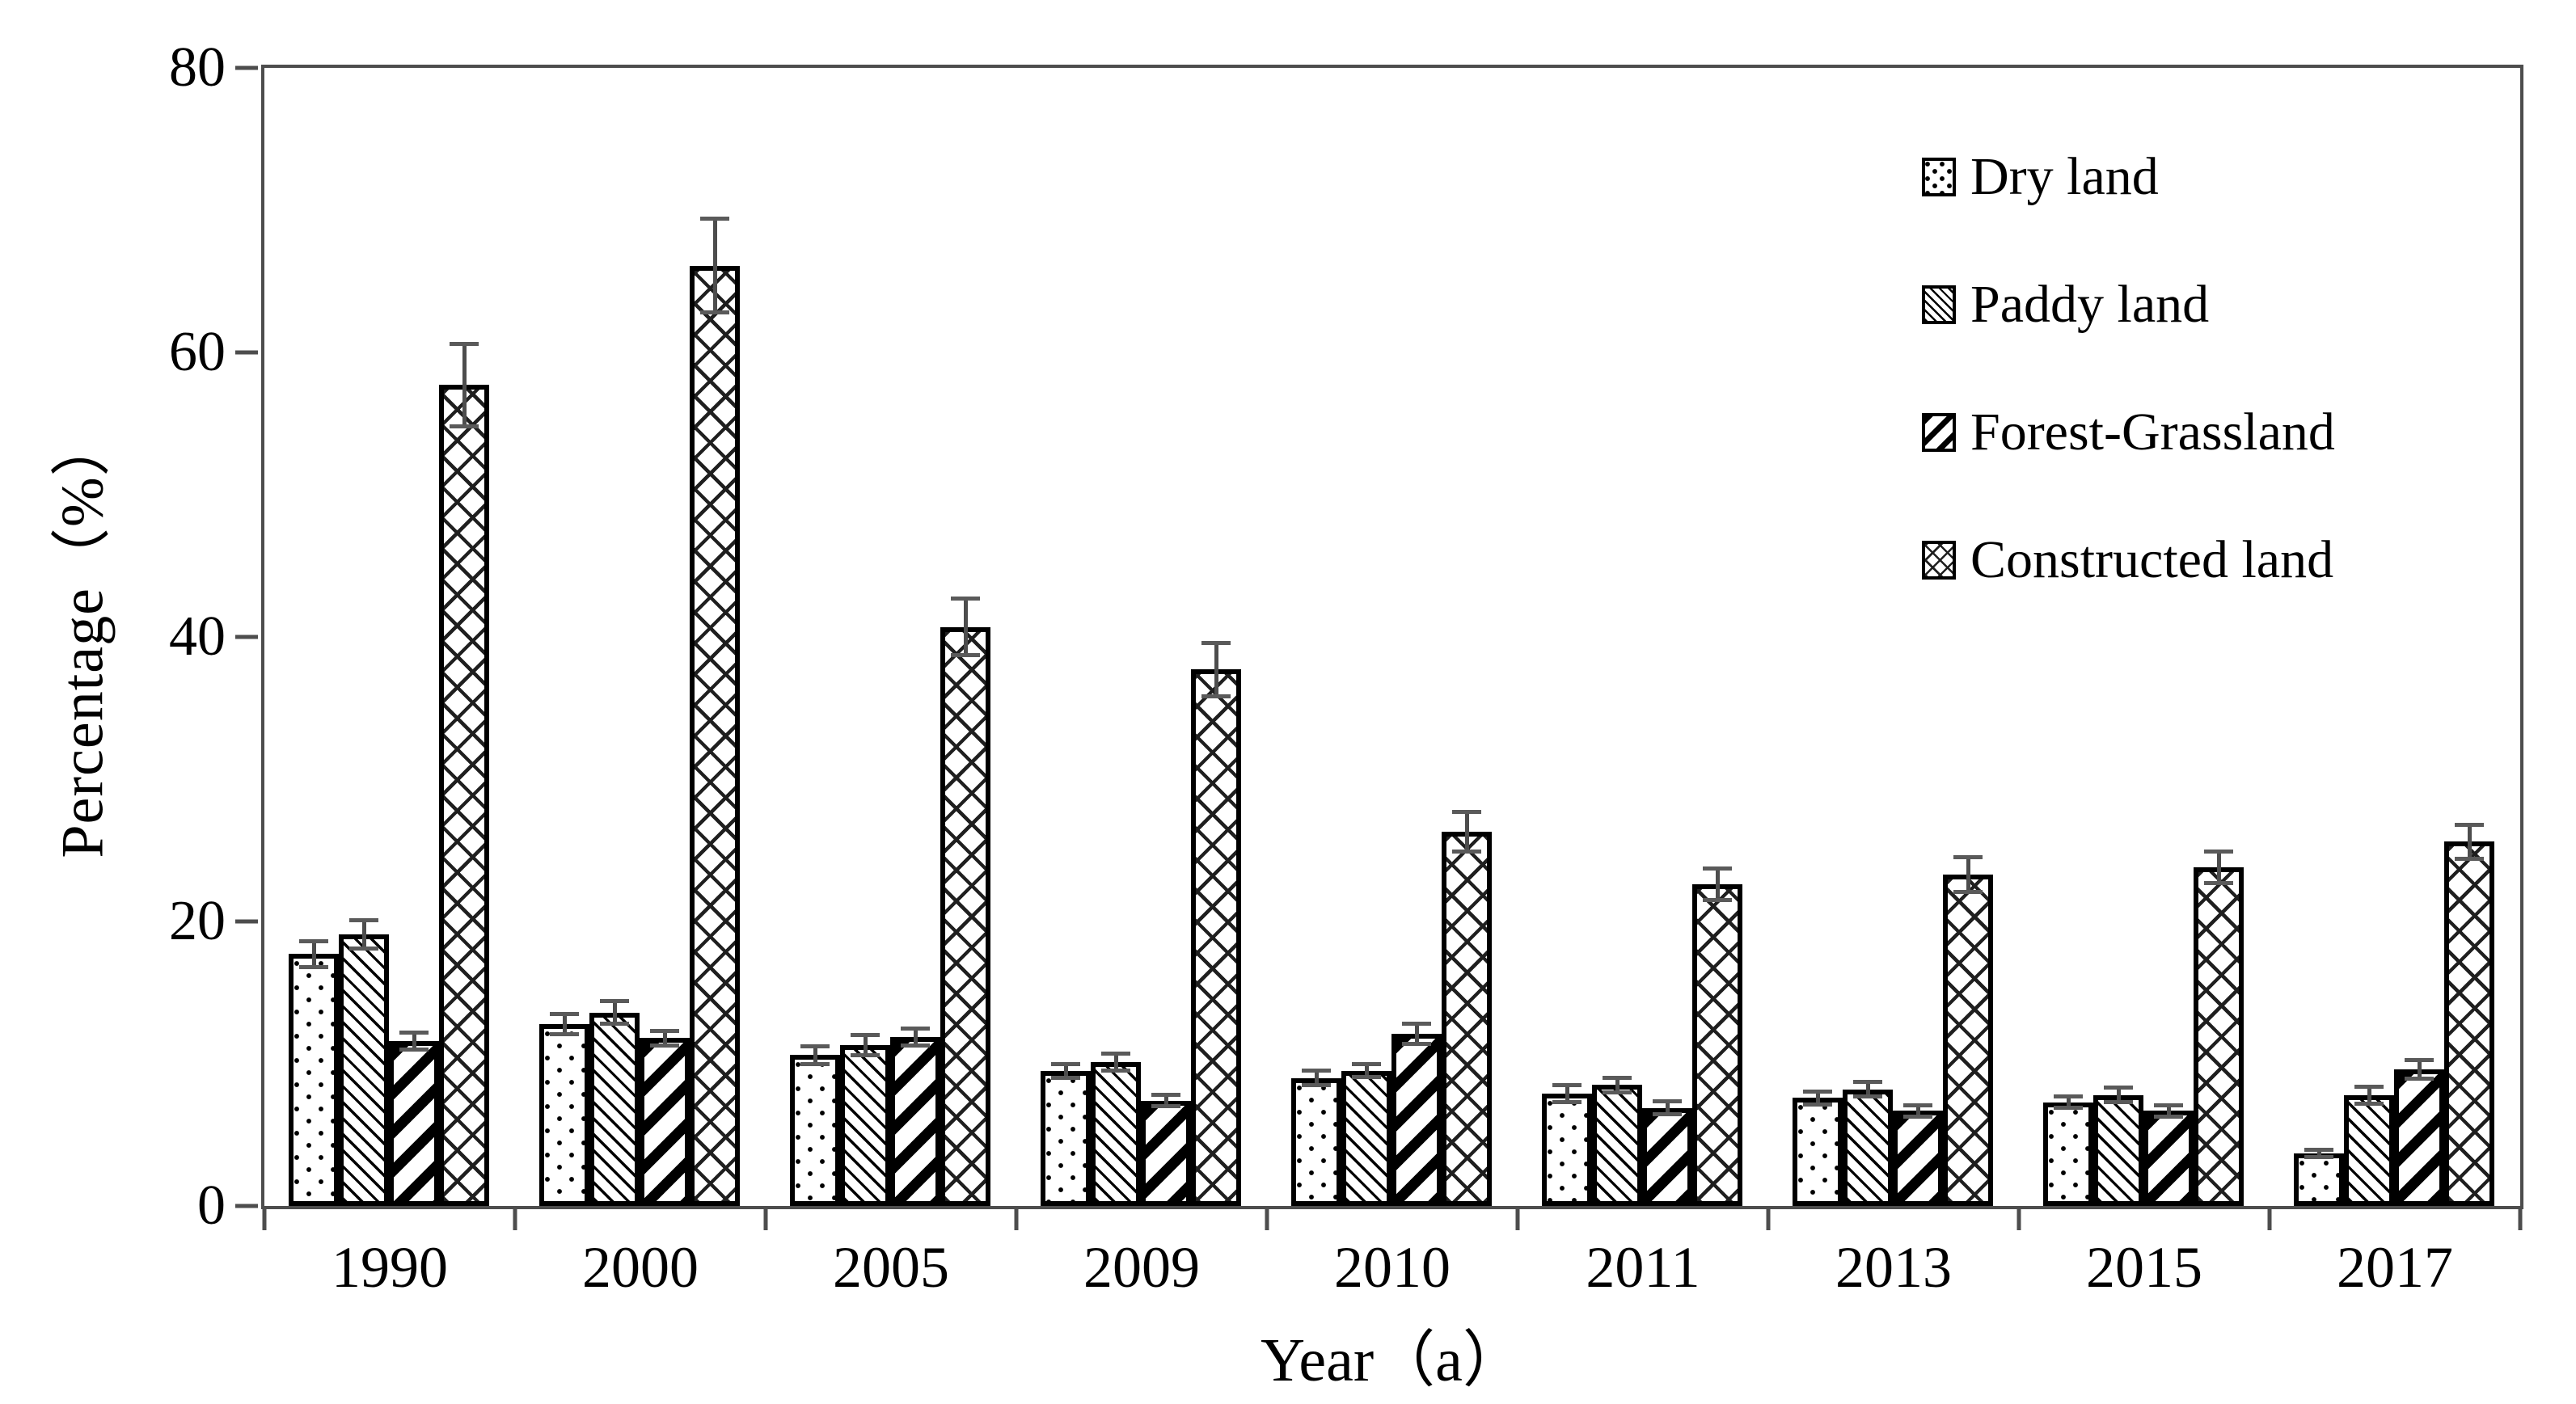  What do you see at coordinates (197, 67) in the screenshot?
I see `y-tick-label: 80` at bounding box center [197, 67].